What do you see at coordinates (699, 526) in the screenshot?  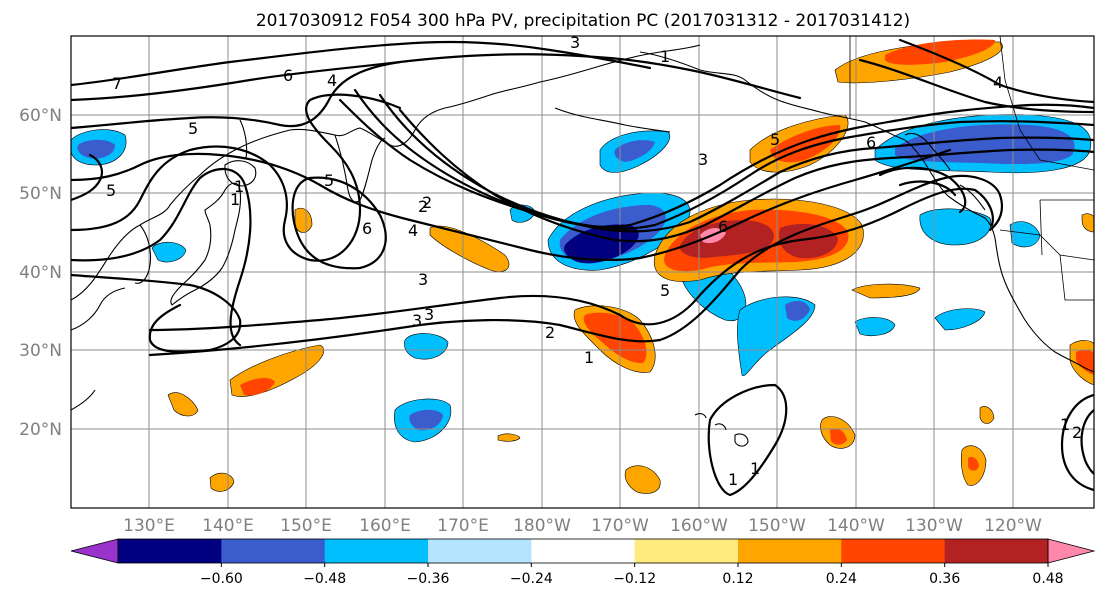 I see `lon-label: 160°W` at bounding box center [699, 526].